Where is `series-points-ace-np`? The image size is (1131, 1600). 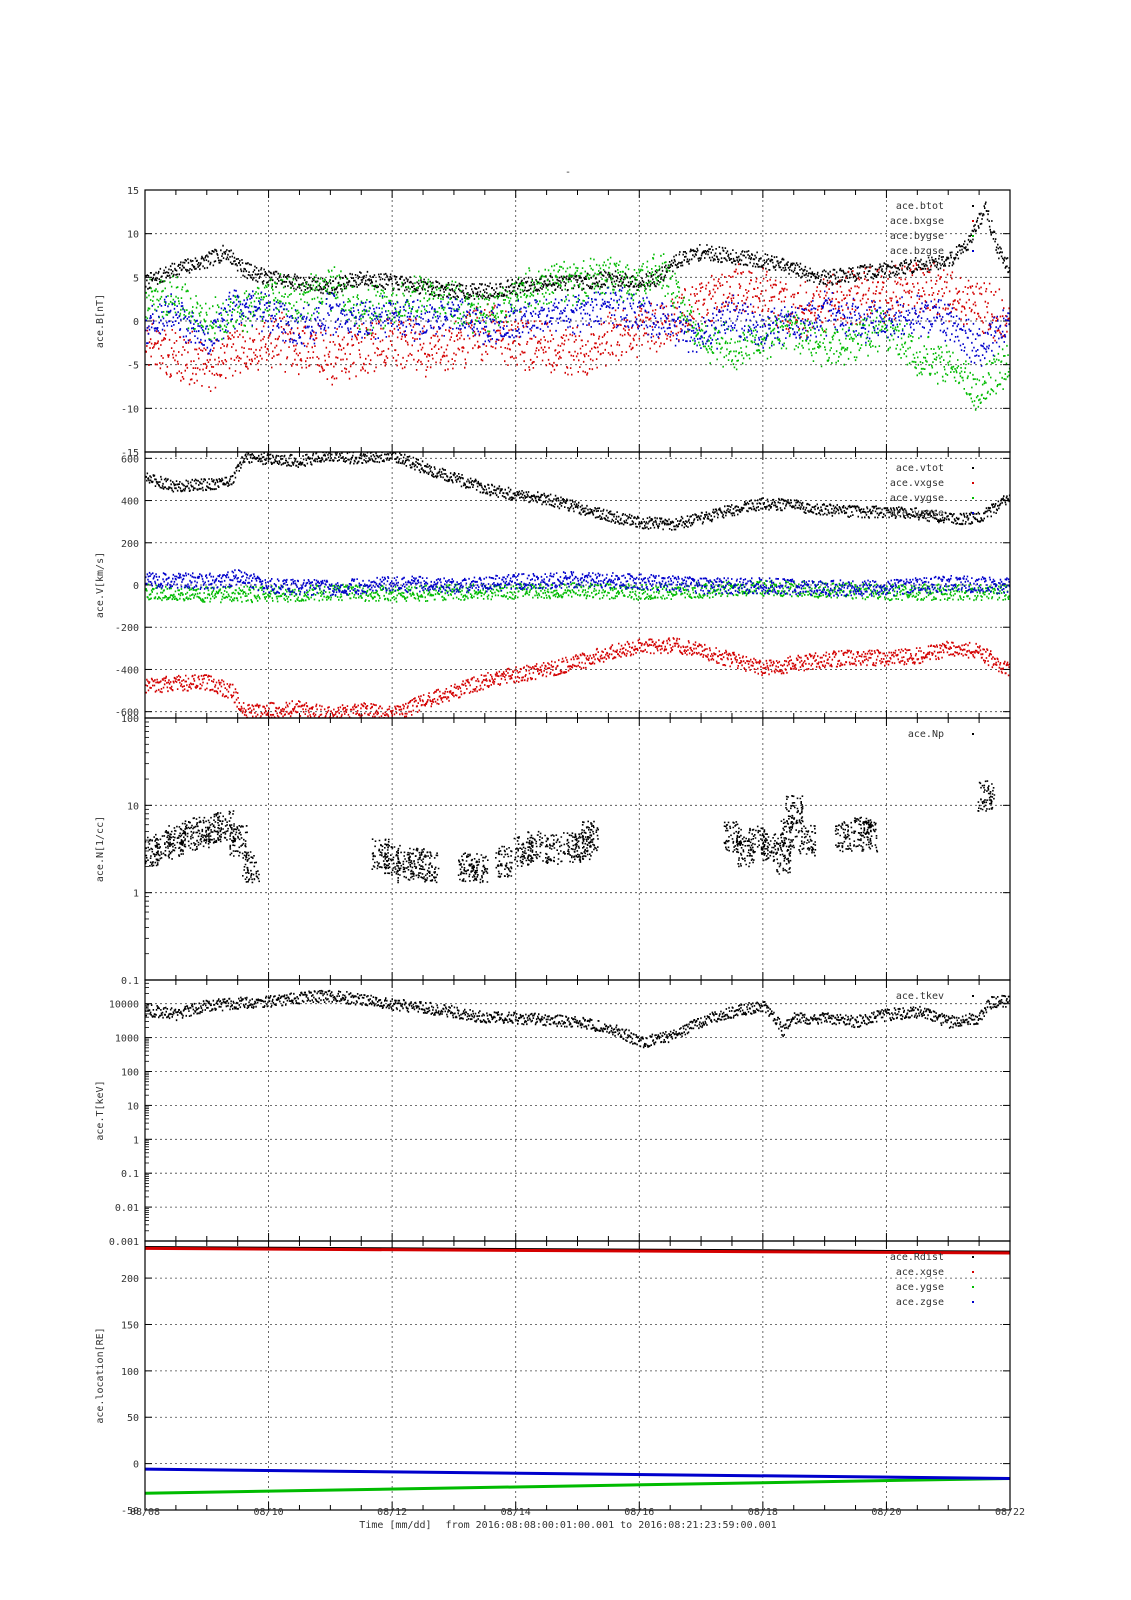 series-points-ace-np is located at coordinates (570, 832).